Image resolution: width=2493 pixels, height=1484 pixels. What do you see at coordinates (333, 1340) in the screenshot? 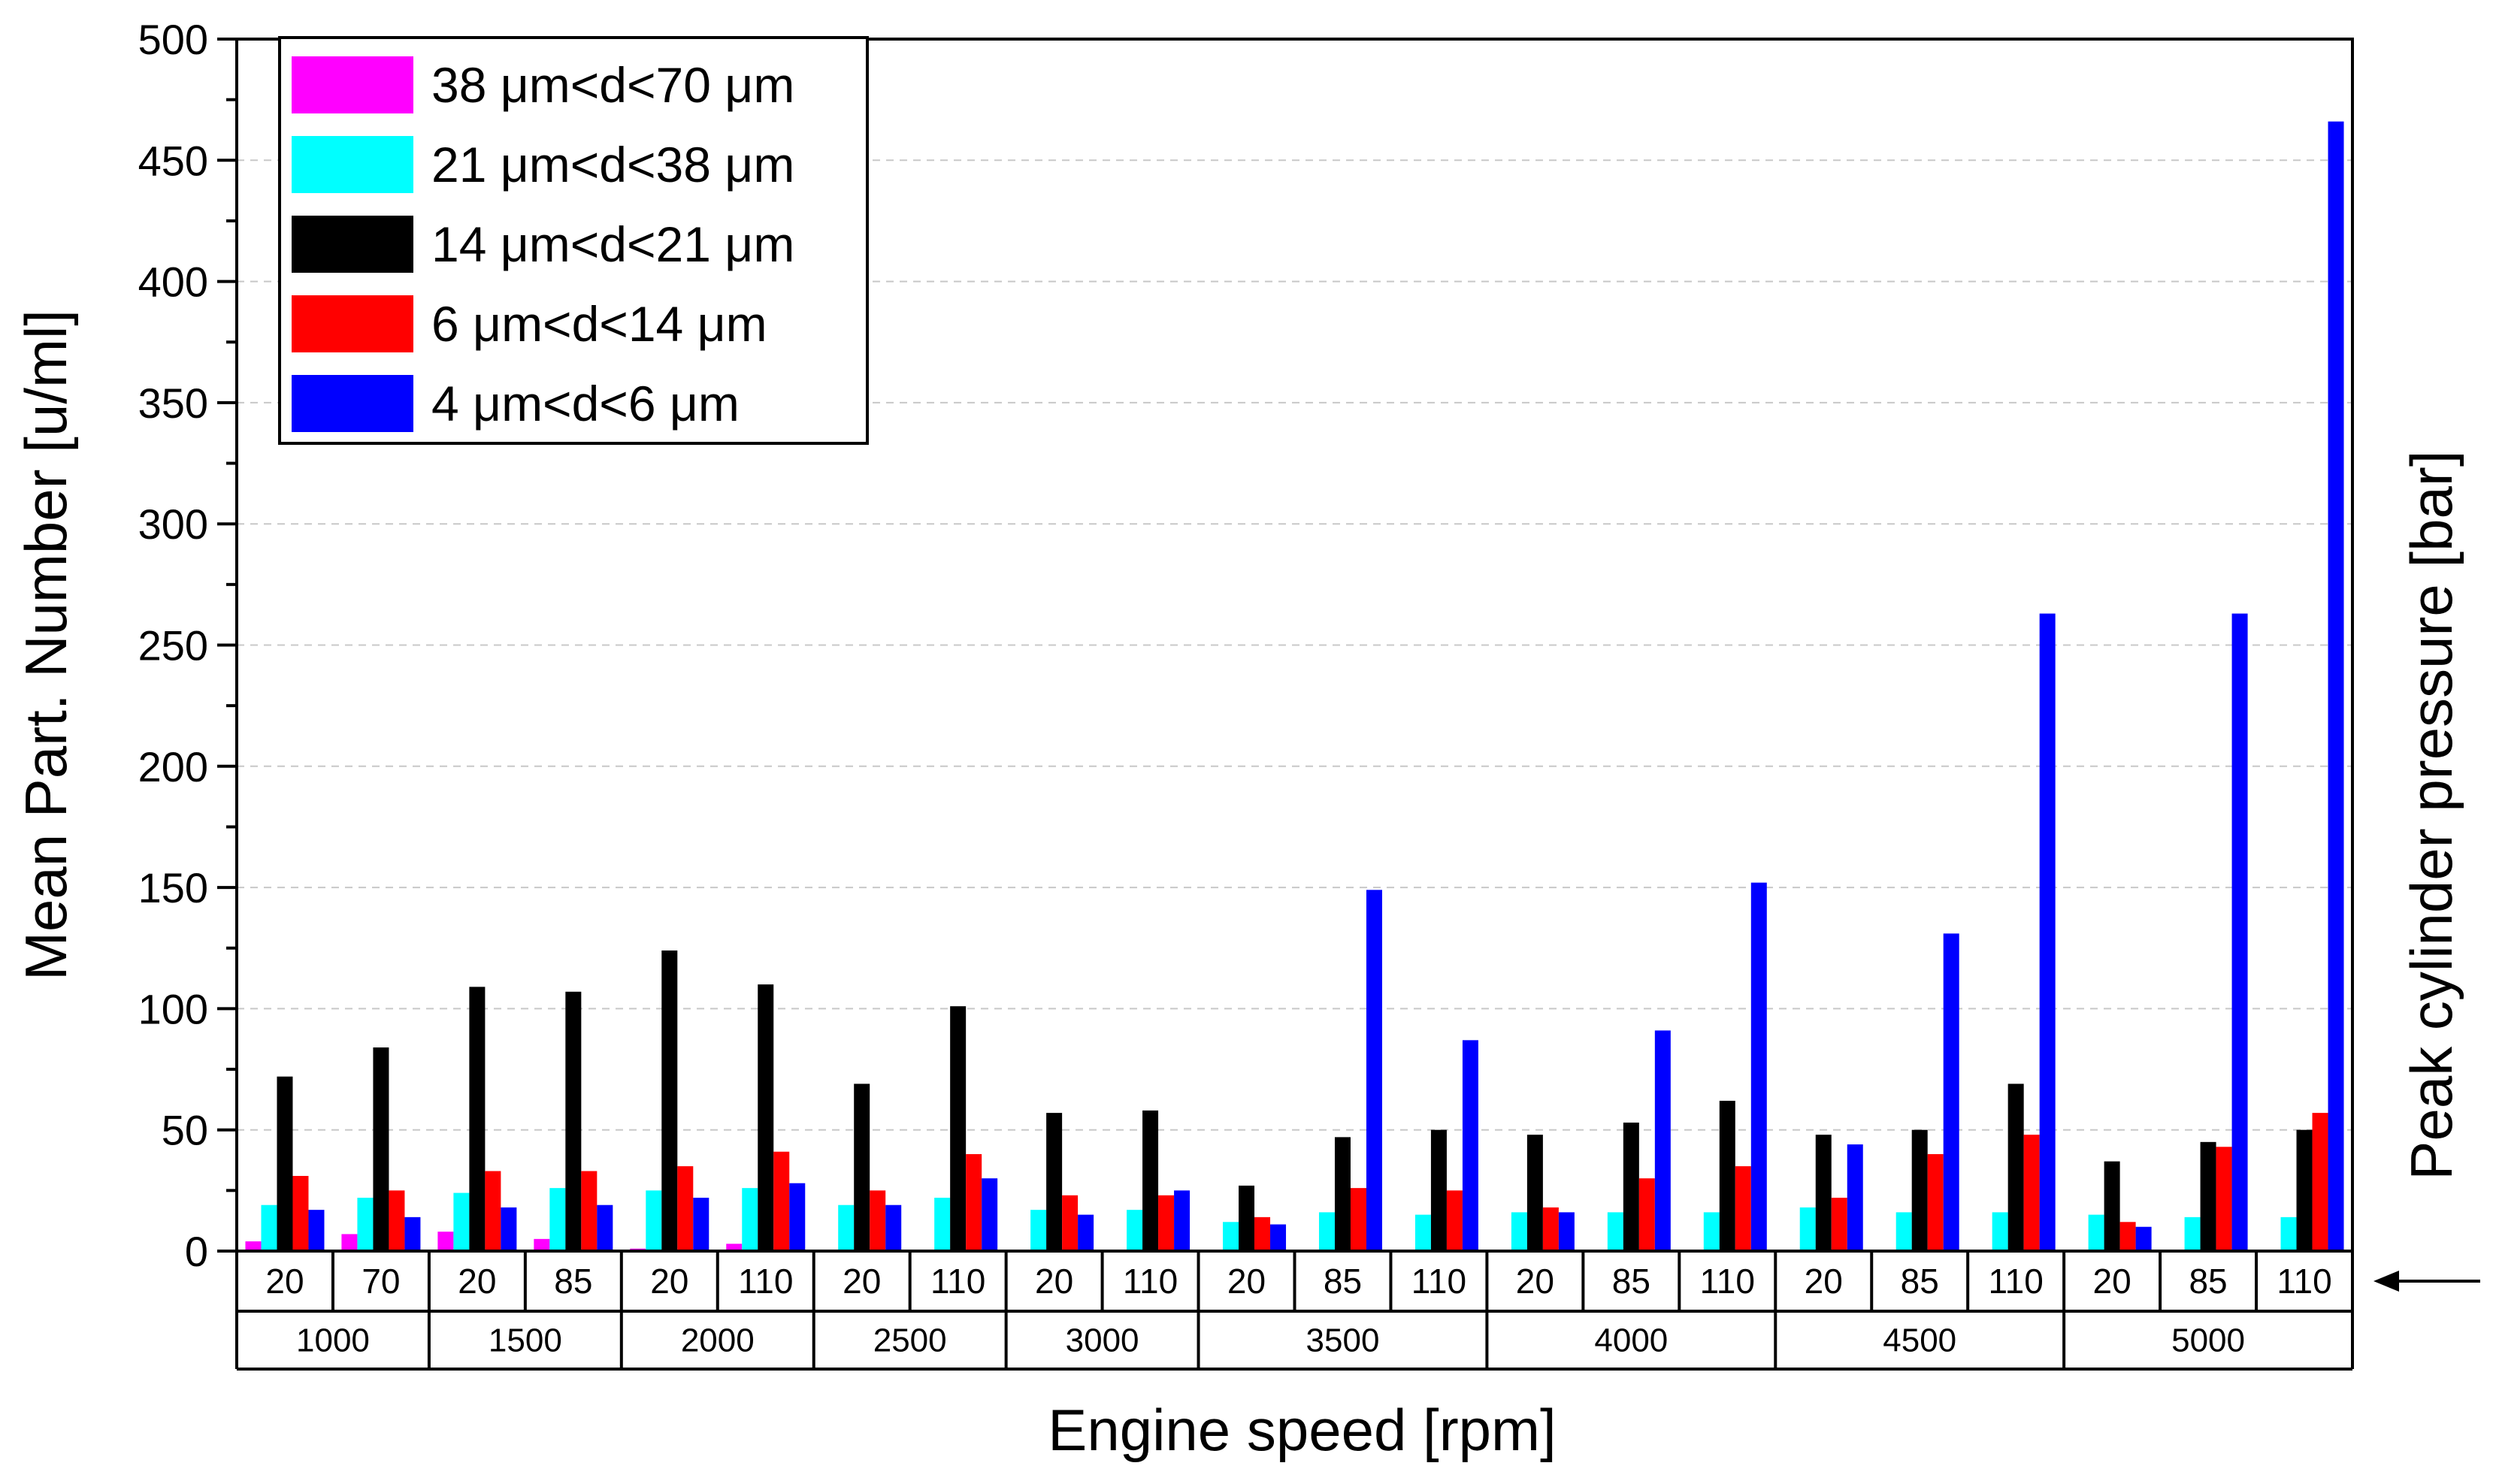
I see `x-group-label: 1000` at bounding box center [333, 1340].